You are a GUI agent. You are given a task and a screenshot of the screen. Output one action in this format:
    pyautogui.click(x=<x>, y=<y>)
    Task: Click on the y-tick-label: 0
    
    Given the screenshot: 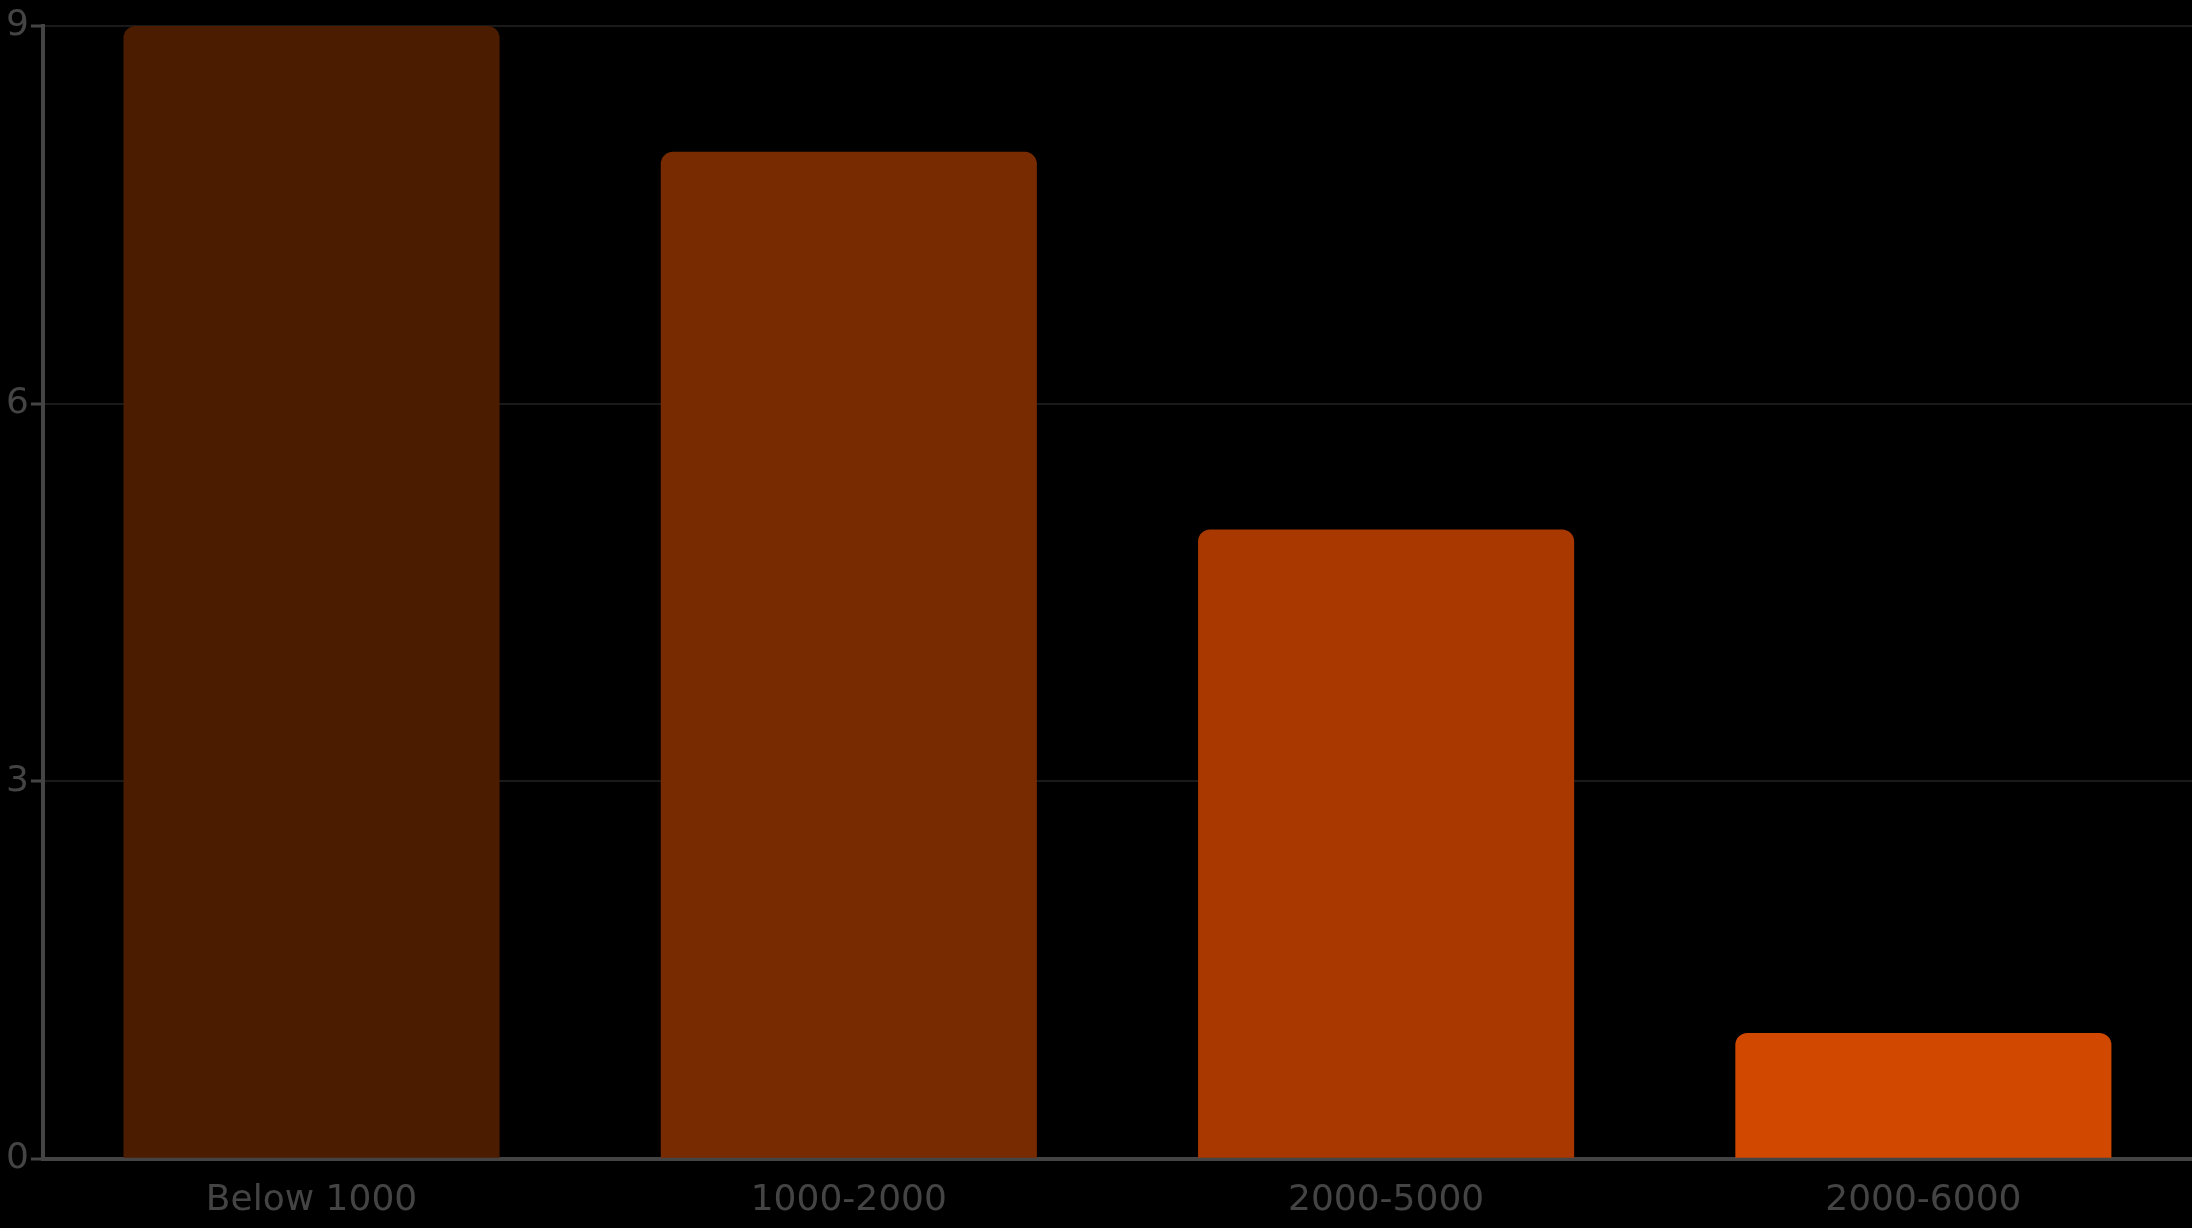 What is the action you would take?
    pyautogui.click(x=17, y=1156)
    